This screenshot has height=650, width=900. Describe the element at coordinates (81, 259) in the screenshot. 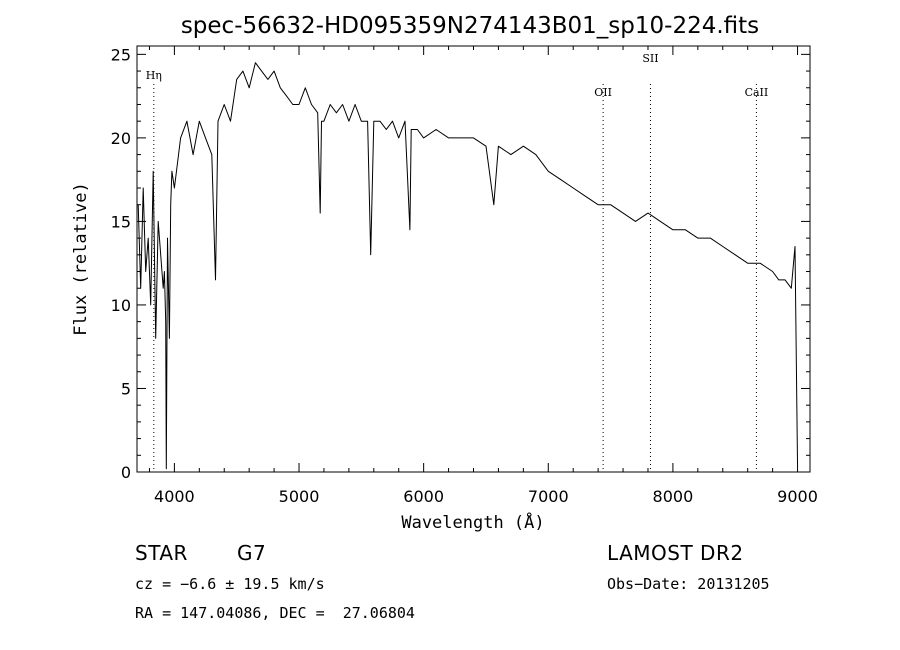

I see `y-axis-label: Flux (relative)` at that location.